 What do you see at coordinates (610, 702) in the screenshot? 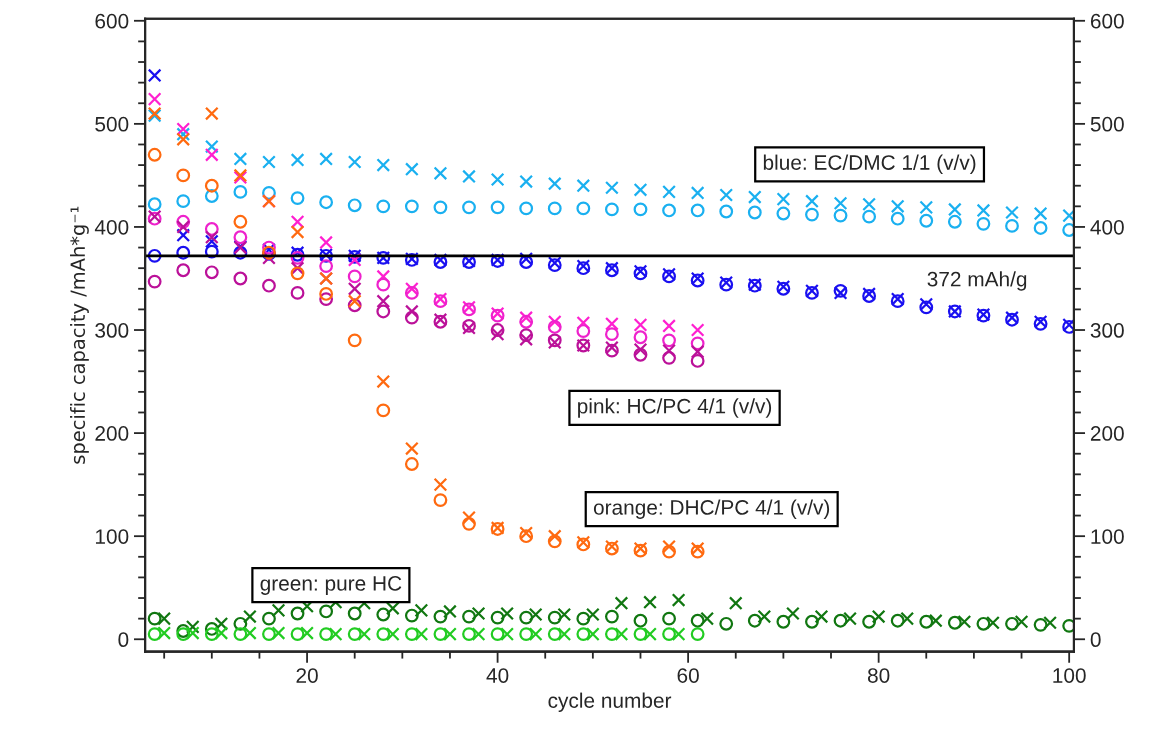
I see `x-axis-title: cycle number` at bounding box center [610, 702].